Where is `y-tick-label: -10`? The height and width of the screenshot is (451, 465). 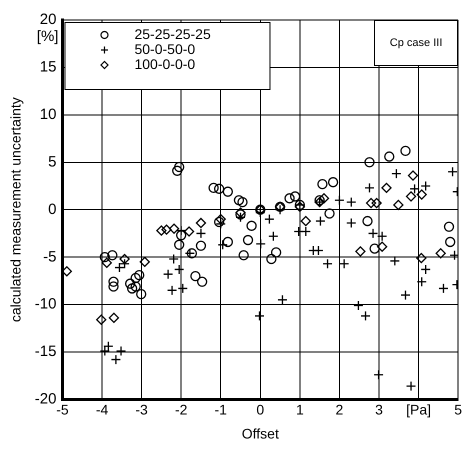 y-tick-label: -10 is located at coordinates (45, 304).